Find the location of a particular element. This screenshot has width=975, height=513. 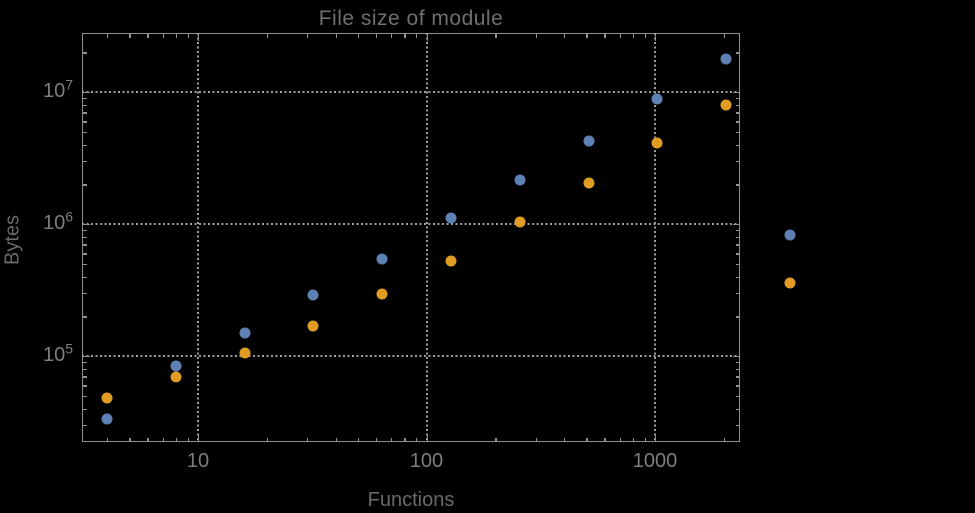

y-tick-exponent: 6 is located at coordinates (69, 216).